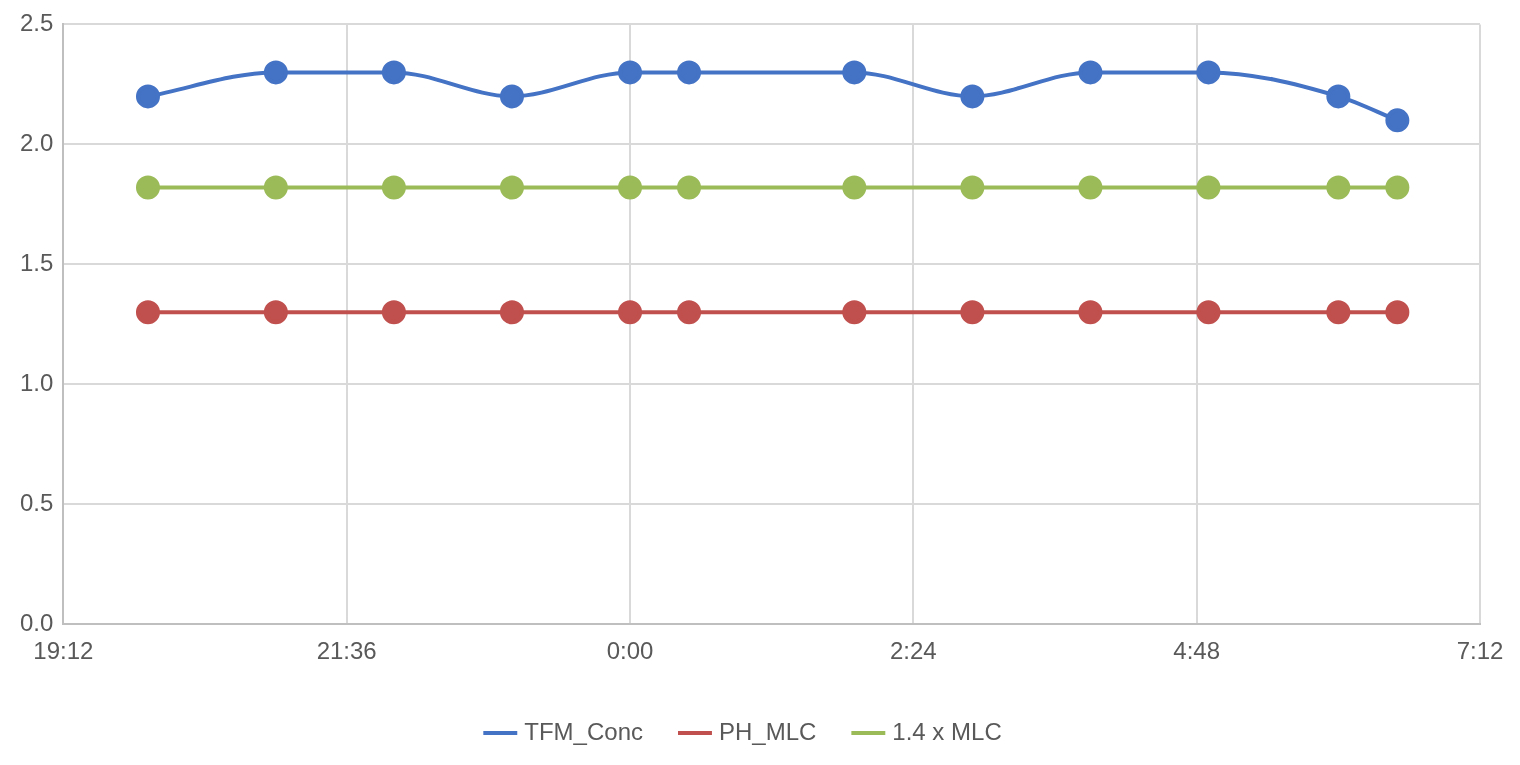  Describe the element at coordinates (346, 651) in the screenshot. I see `x-tick-label: 21:36` at that location.